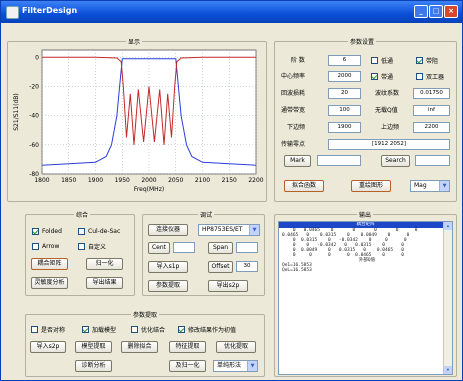 This screenshot has height=381, width=463. I want to click on use-as-initial-label: 修改结果作为初值, so click(212, 330).